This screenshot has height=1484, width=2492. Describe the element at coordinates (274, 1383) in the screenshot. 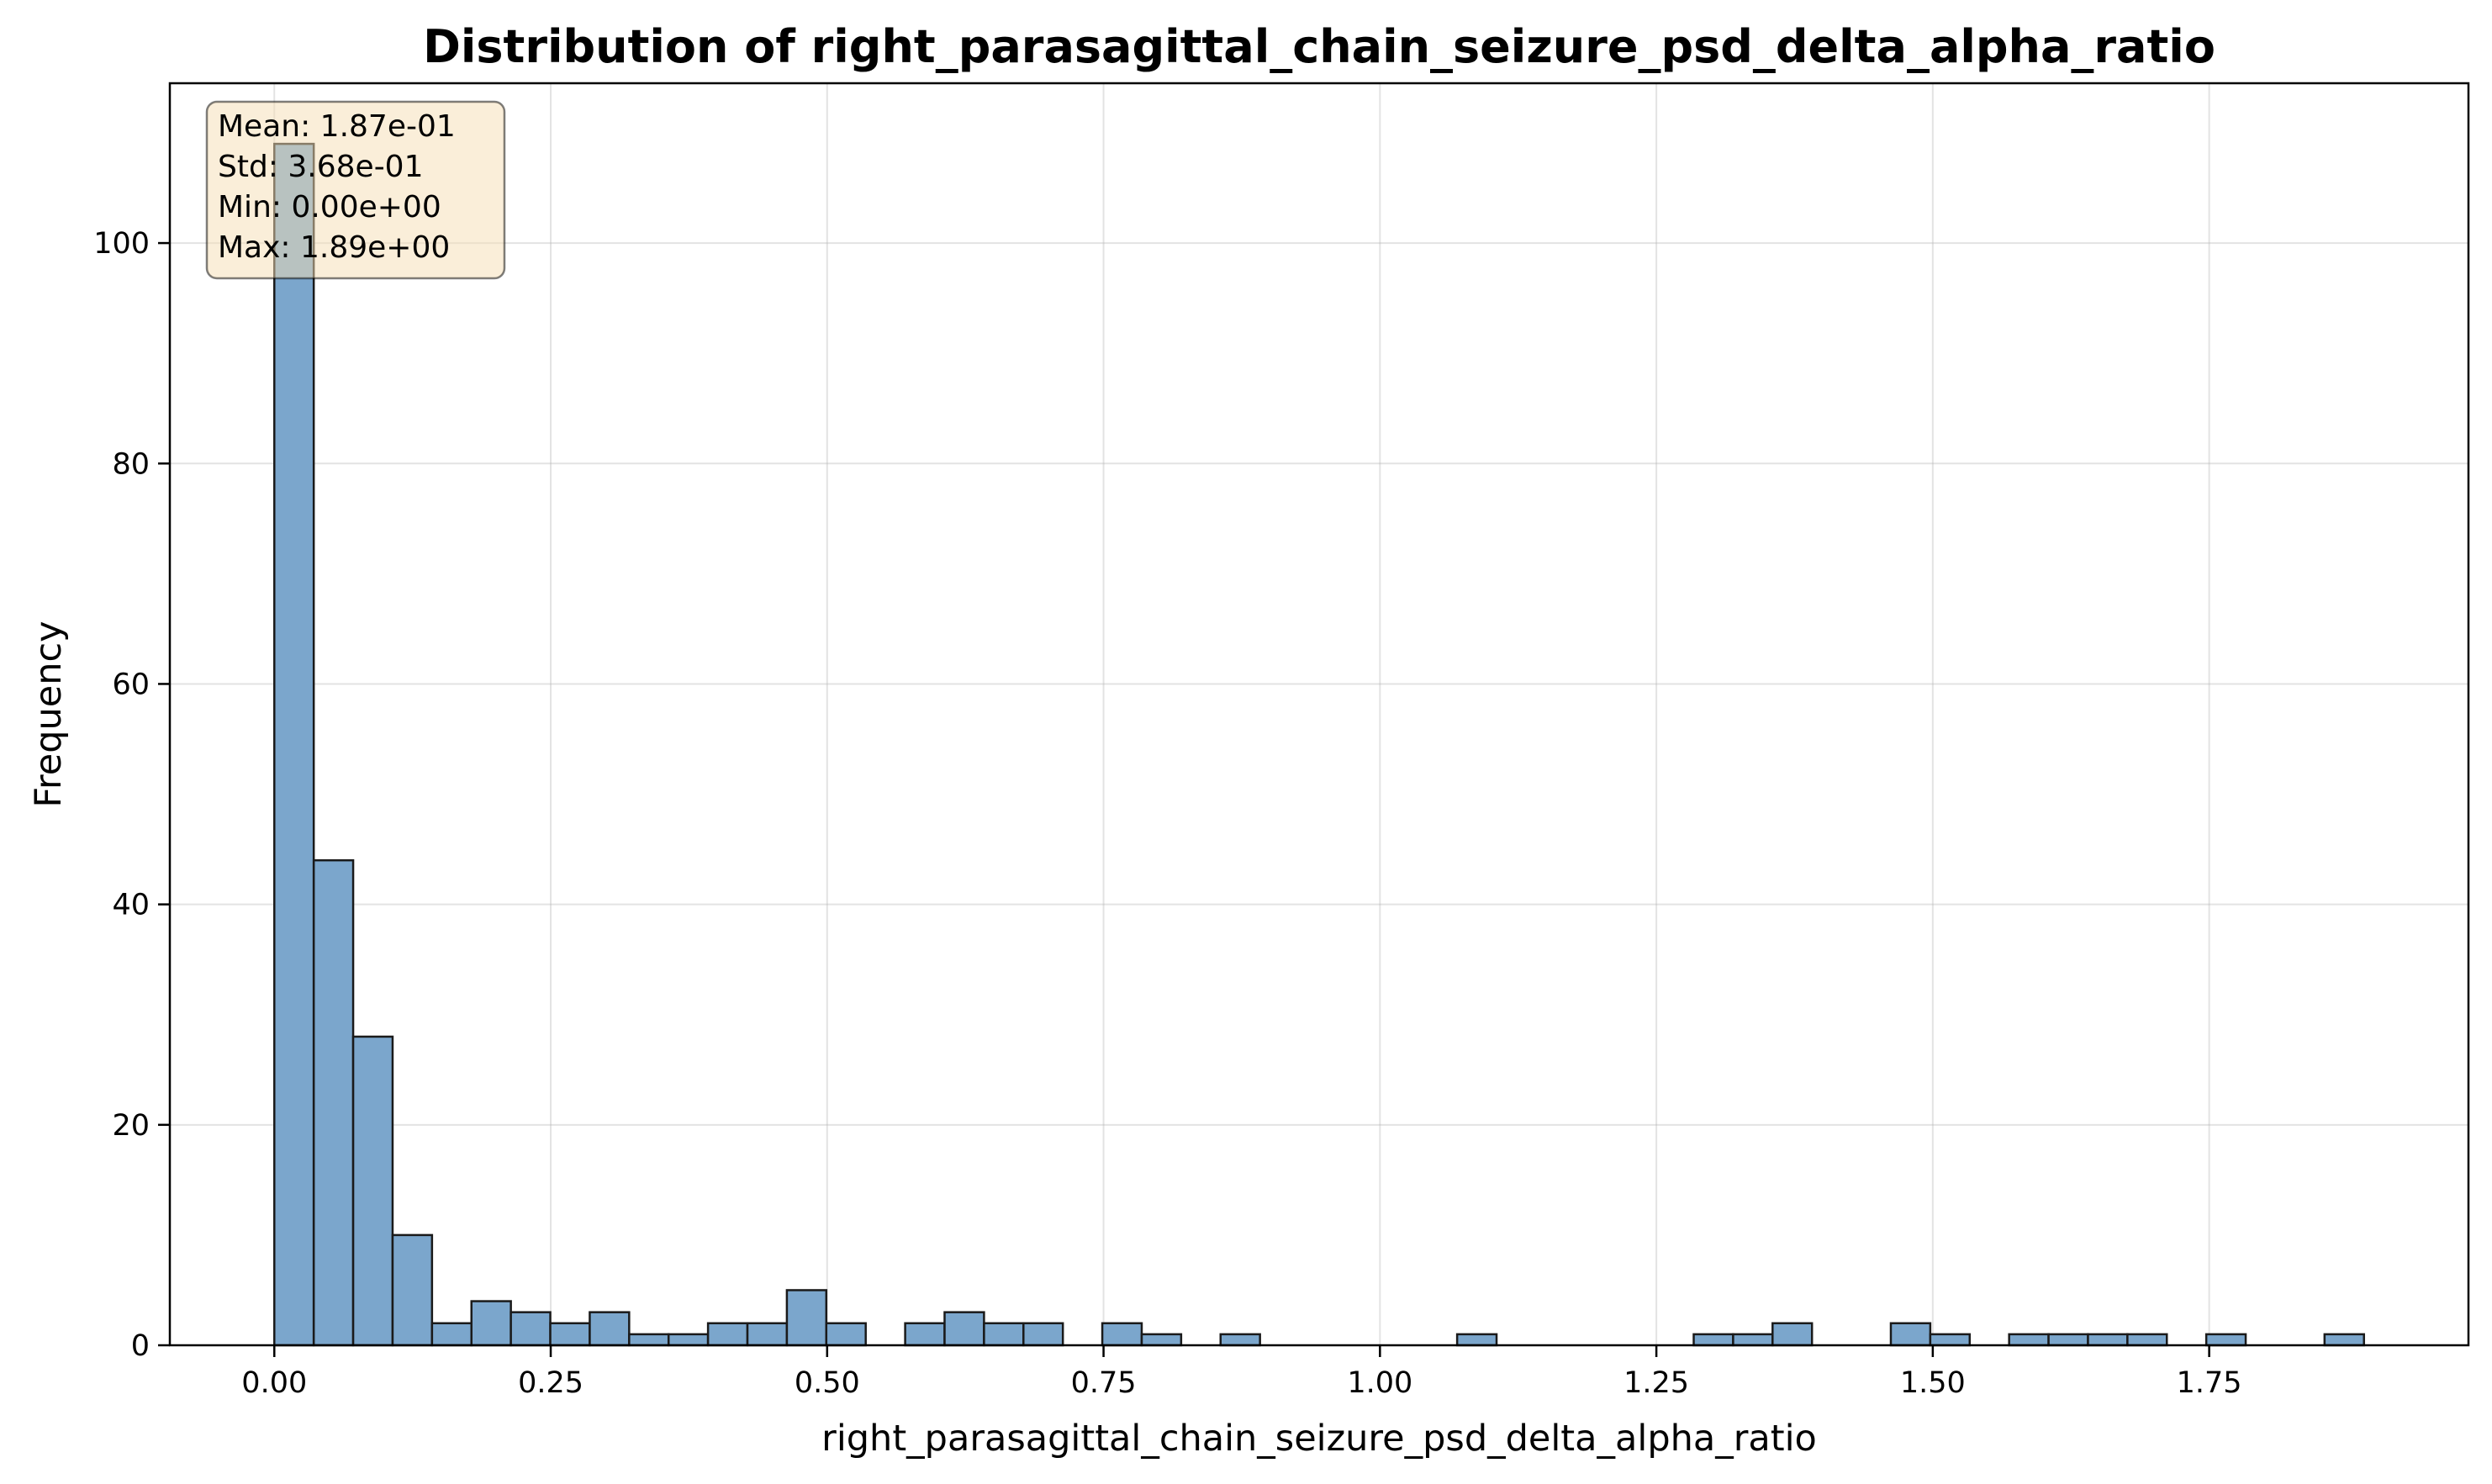

I see `x-tick-label: 0.00` at that location.